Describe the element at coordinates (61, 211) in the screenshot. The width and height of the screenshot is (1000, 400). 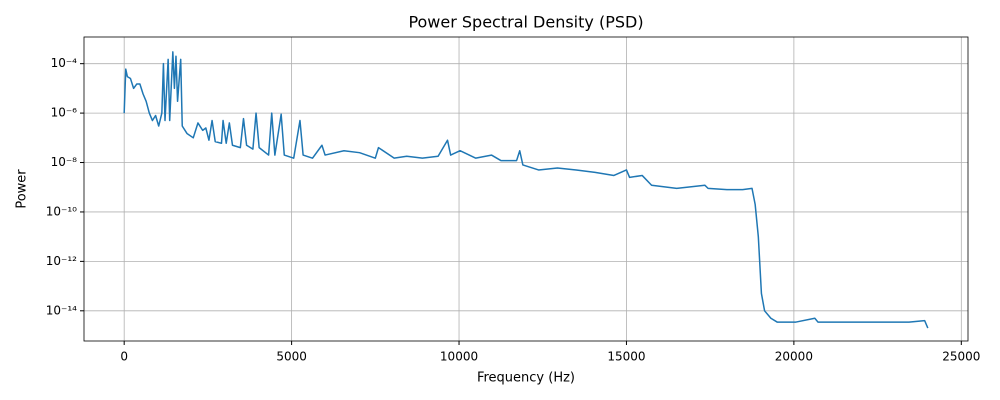
I see `y-tick-label: 10⁻¹⁰` at that location.